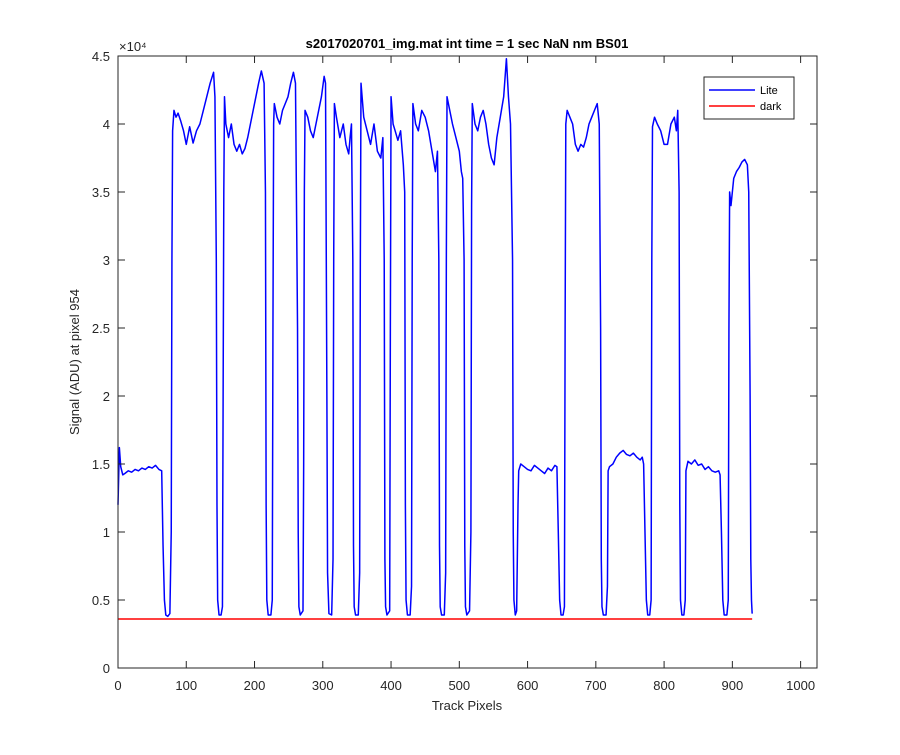 This screenshot has width=900, height=755. I want to click on legend: Lite dark, so click(749, 98).